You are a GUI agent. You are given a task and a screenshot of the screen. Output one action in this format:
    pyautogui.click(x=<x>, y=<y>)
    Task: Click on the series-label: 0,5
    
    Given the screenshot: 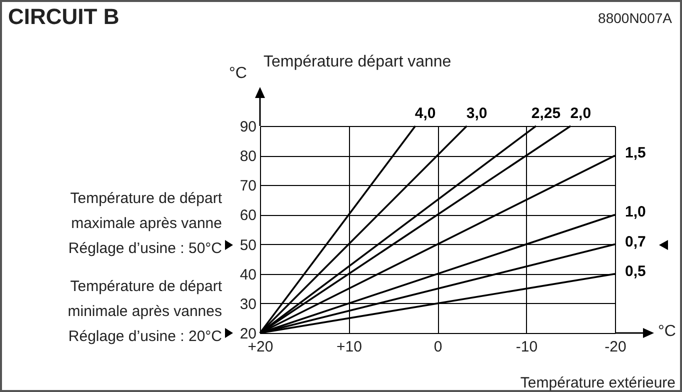 What is the action you would take?
    pyautogui.click(x=635, y=271)
    